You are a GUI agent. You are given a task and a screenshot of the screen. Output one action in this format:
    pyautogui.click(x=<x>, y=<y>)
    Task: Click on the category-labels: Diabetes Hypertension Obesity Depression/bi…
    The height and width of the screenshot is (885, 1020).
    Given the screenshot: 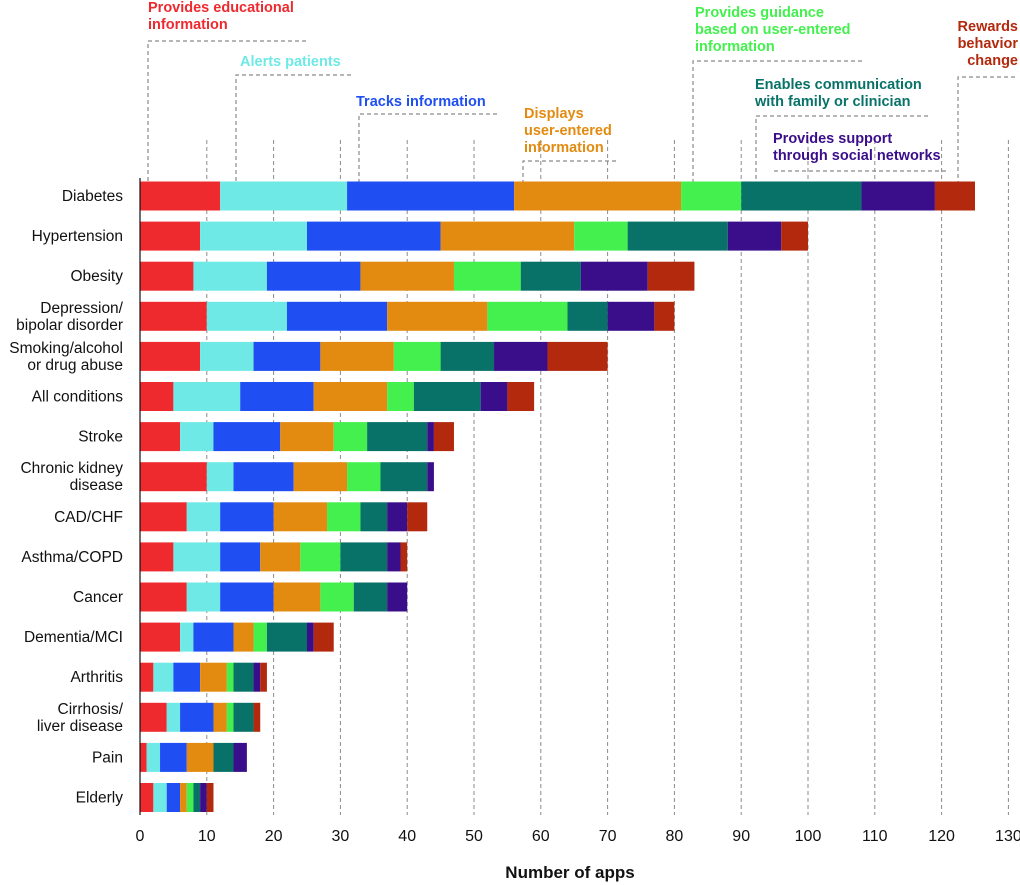 What is the action you would take?
    pyautogui.click(x=66, y=497)
    